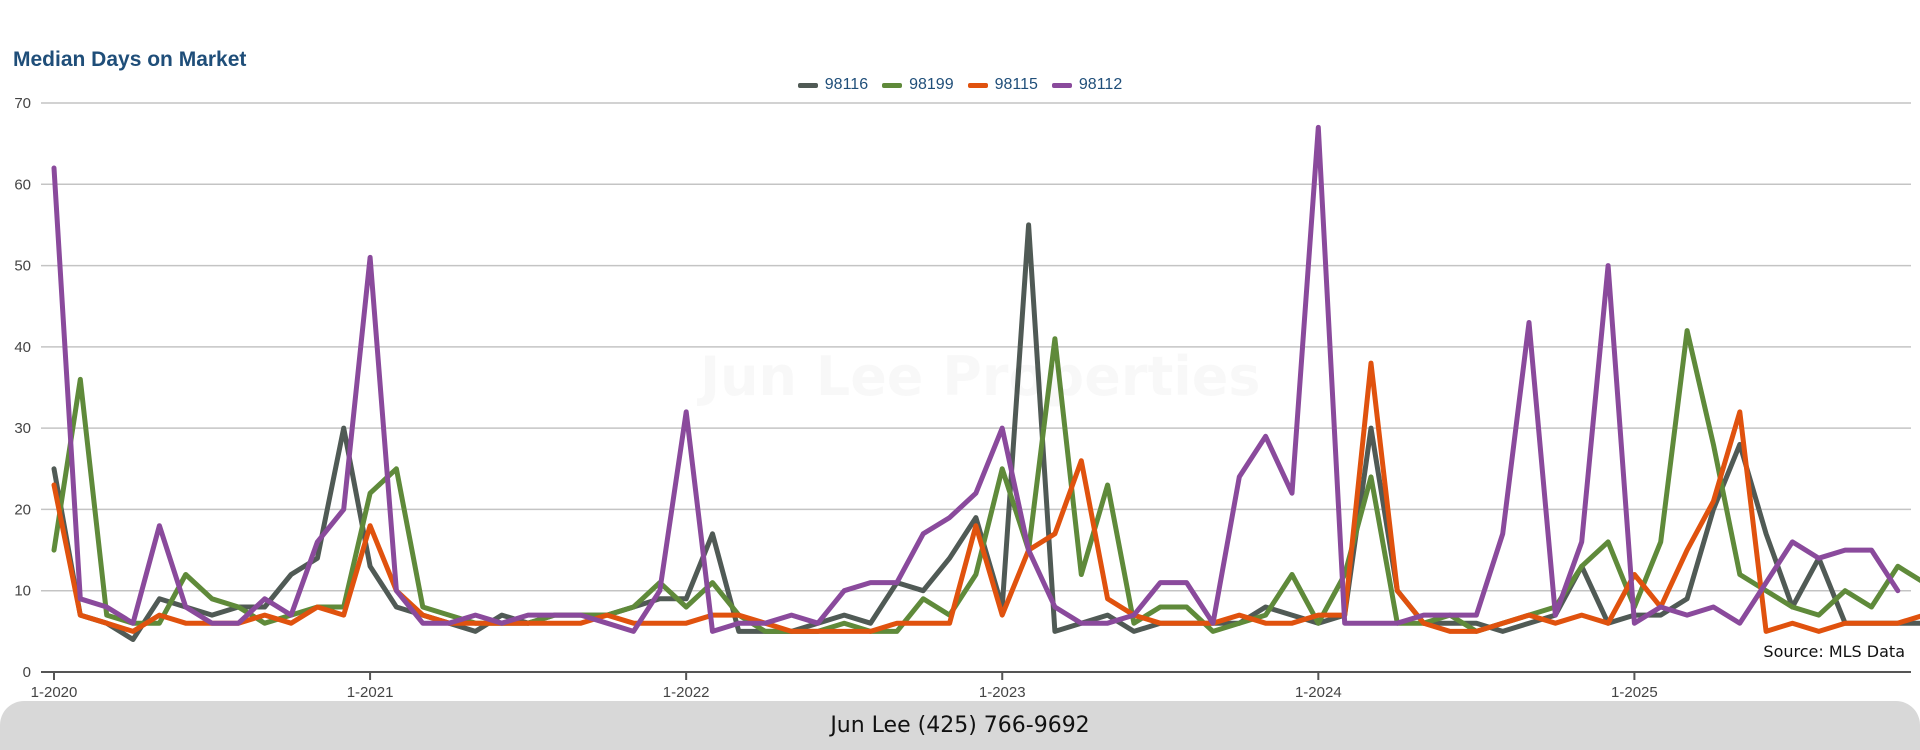 The image size is (1920, 750). I want to click on legend-item-98116: 98116, so click(833, 85).